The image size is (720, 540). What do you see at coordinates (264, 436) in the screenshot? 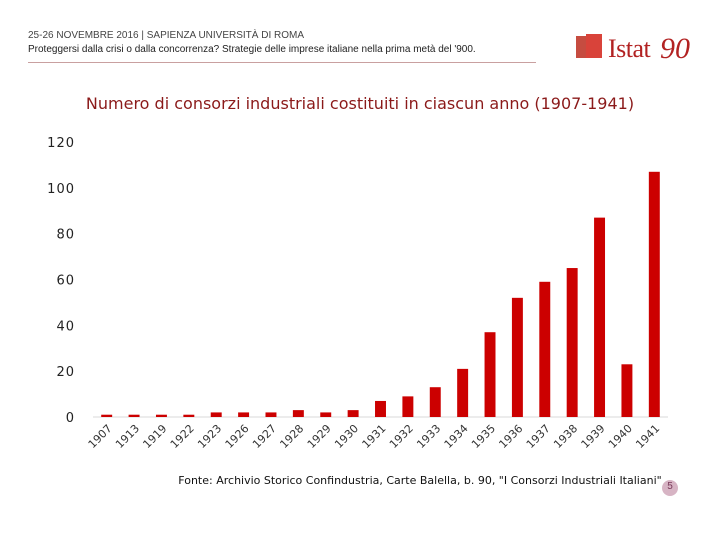
I see `x-tick-label: 1927` at bounding box center [264, 436].